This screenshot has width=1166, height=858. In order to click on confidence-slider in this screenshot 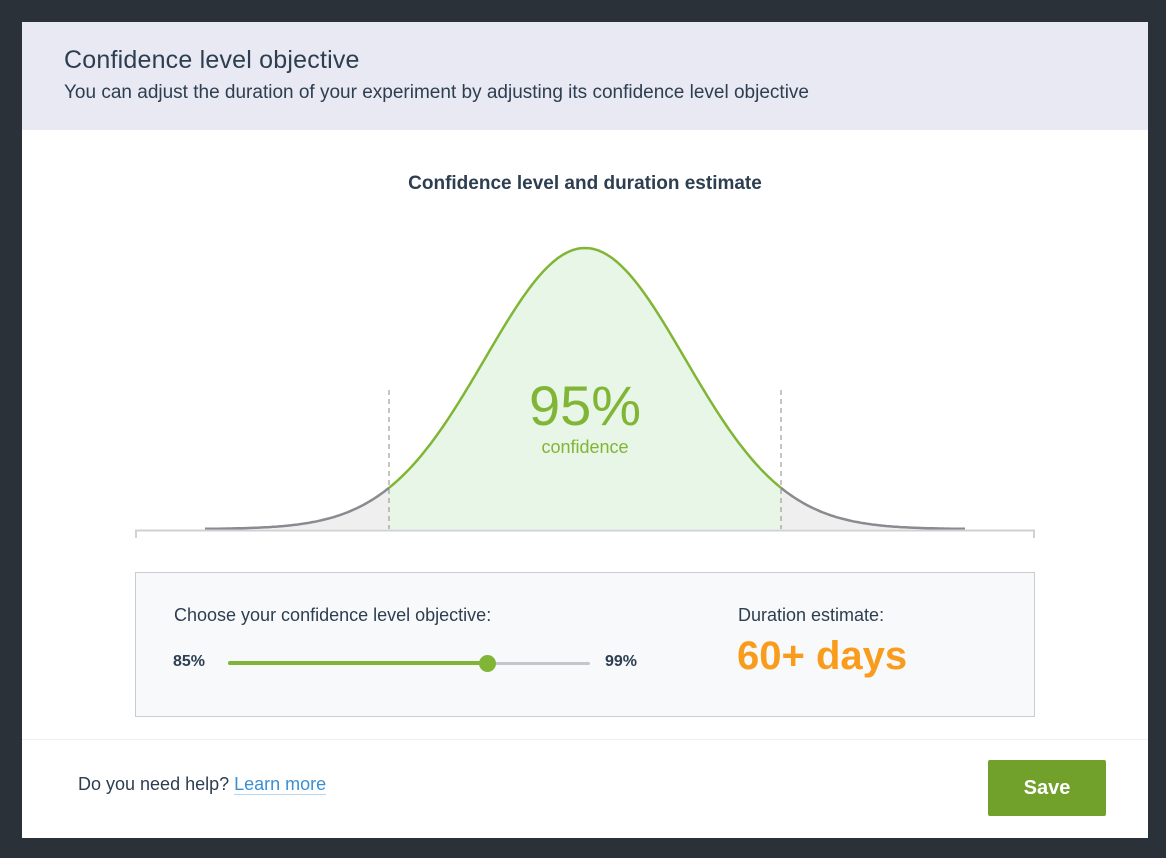, I will do `click(409, 663)`.